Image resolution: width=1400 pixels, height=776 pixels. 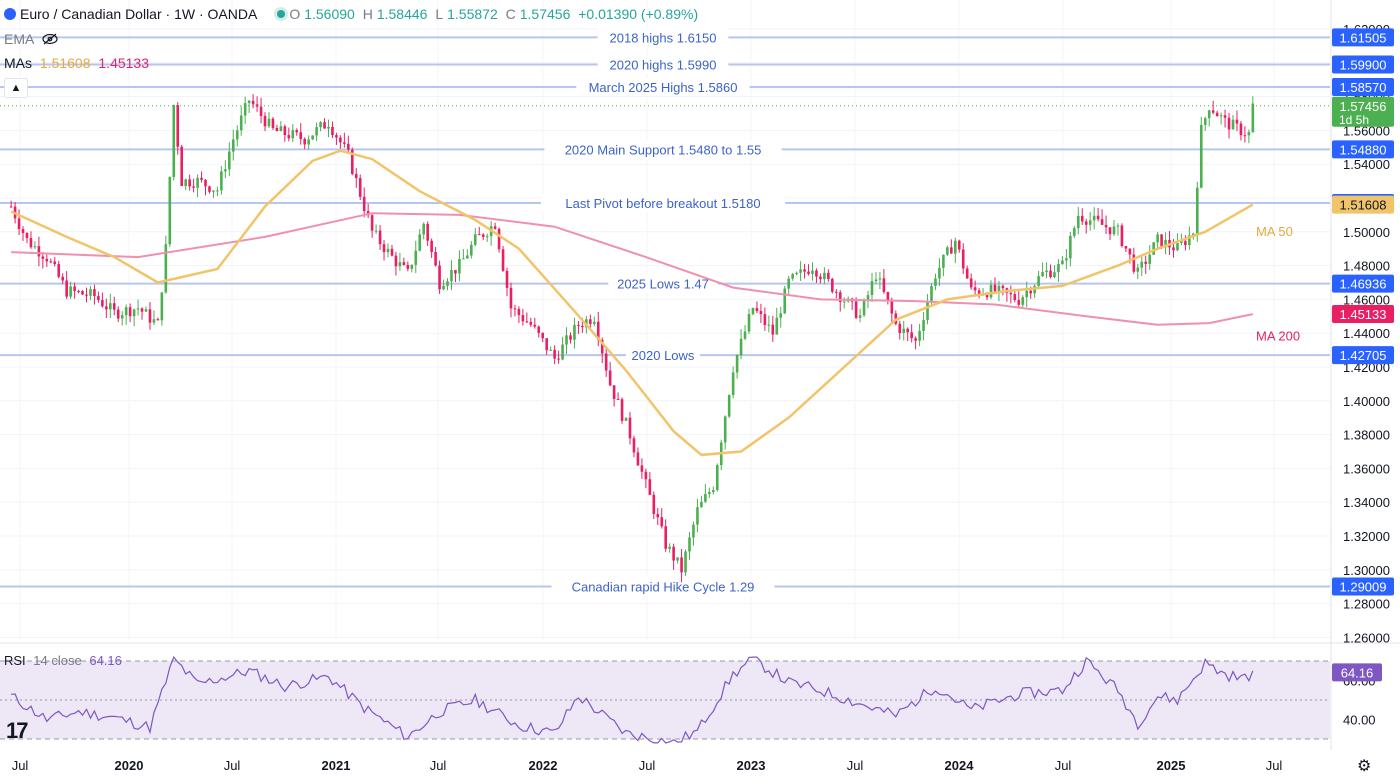 I want to click on rsi-legend: RSI 14 close 64.16, so click(x=65, y=660).